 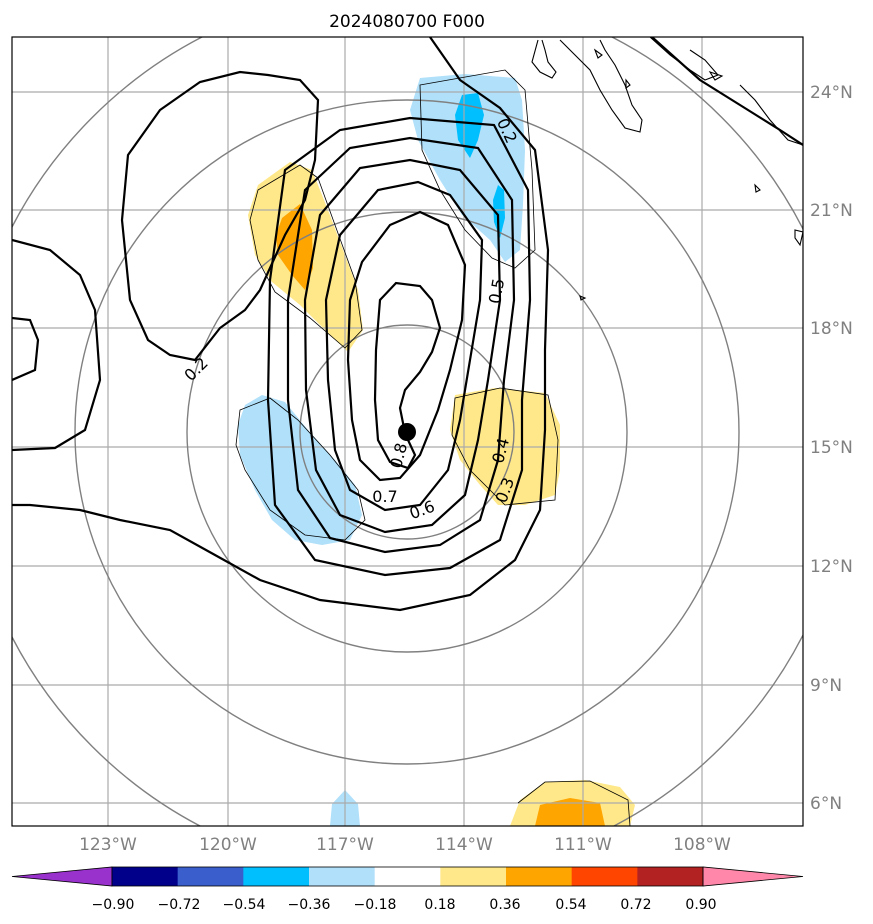 What do you see at coordinates (702, 845) in the screenshot?
I see `lon-tick-label: 108°W` at bounding box center [702, 845].